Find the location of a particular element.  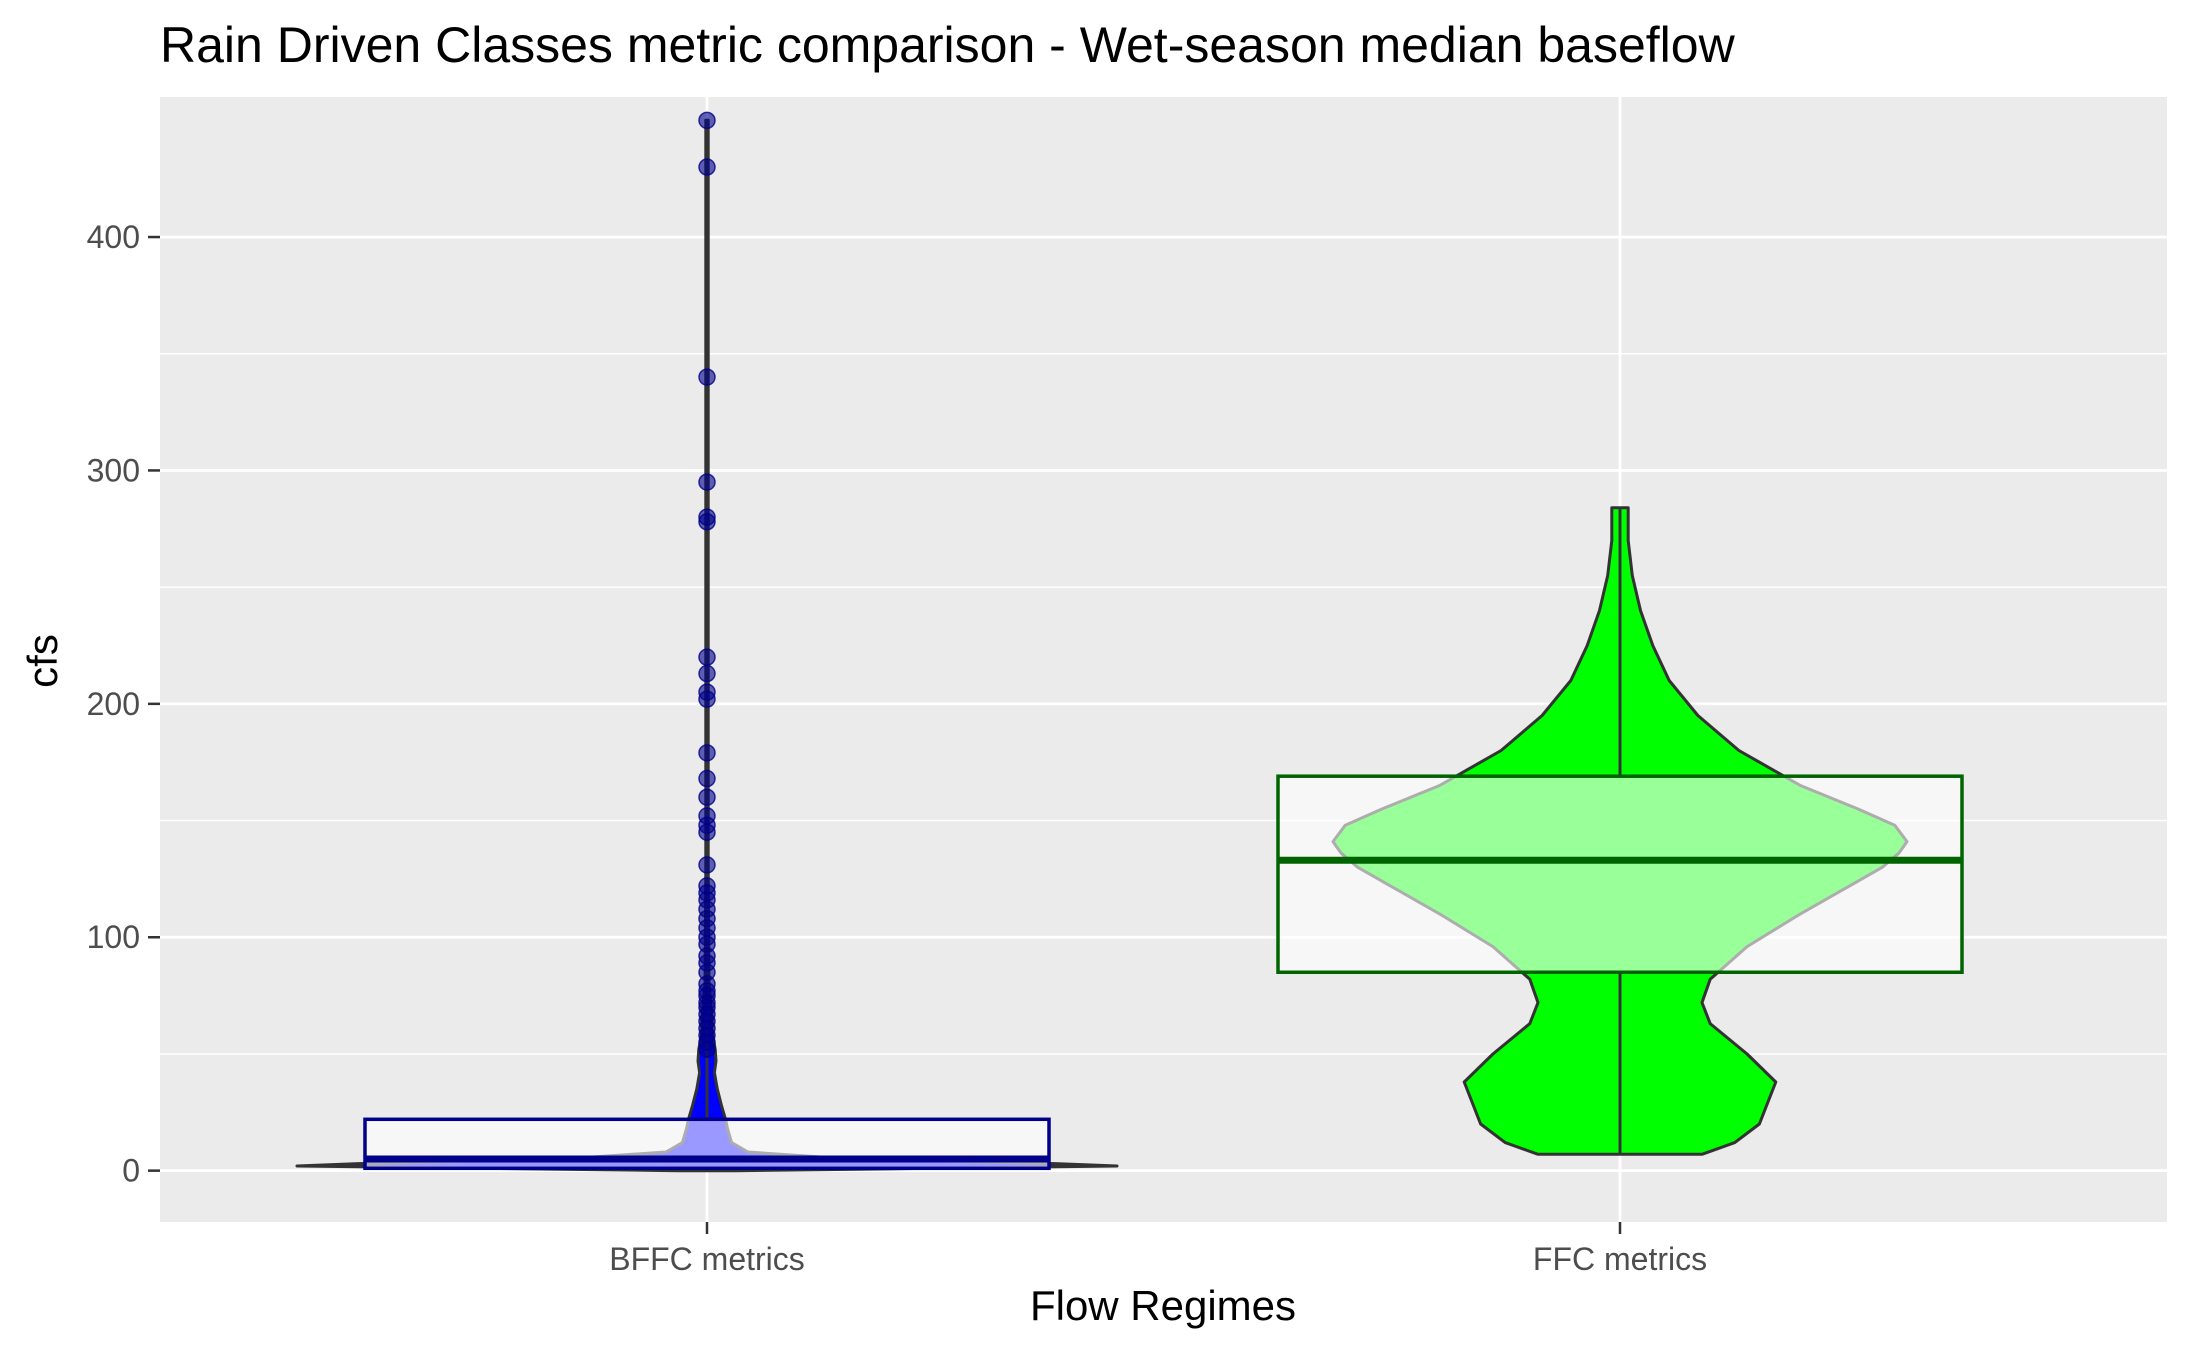

y-tick-label: 400 is located at coordinates (113, 237).